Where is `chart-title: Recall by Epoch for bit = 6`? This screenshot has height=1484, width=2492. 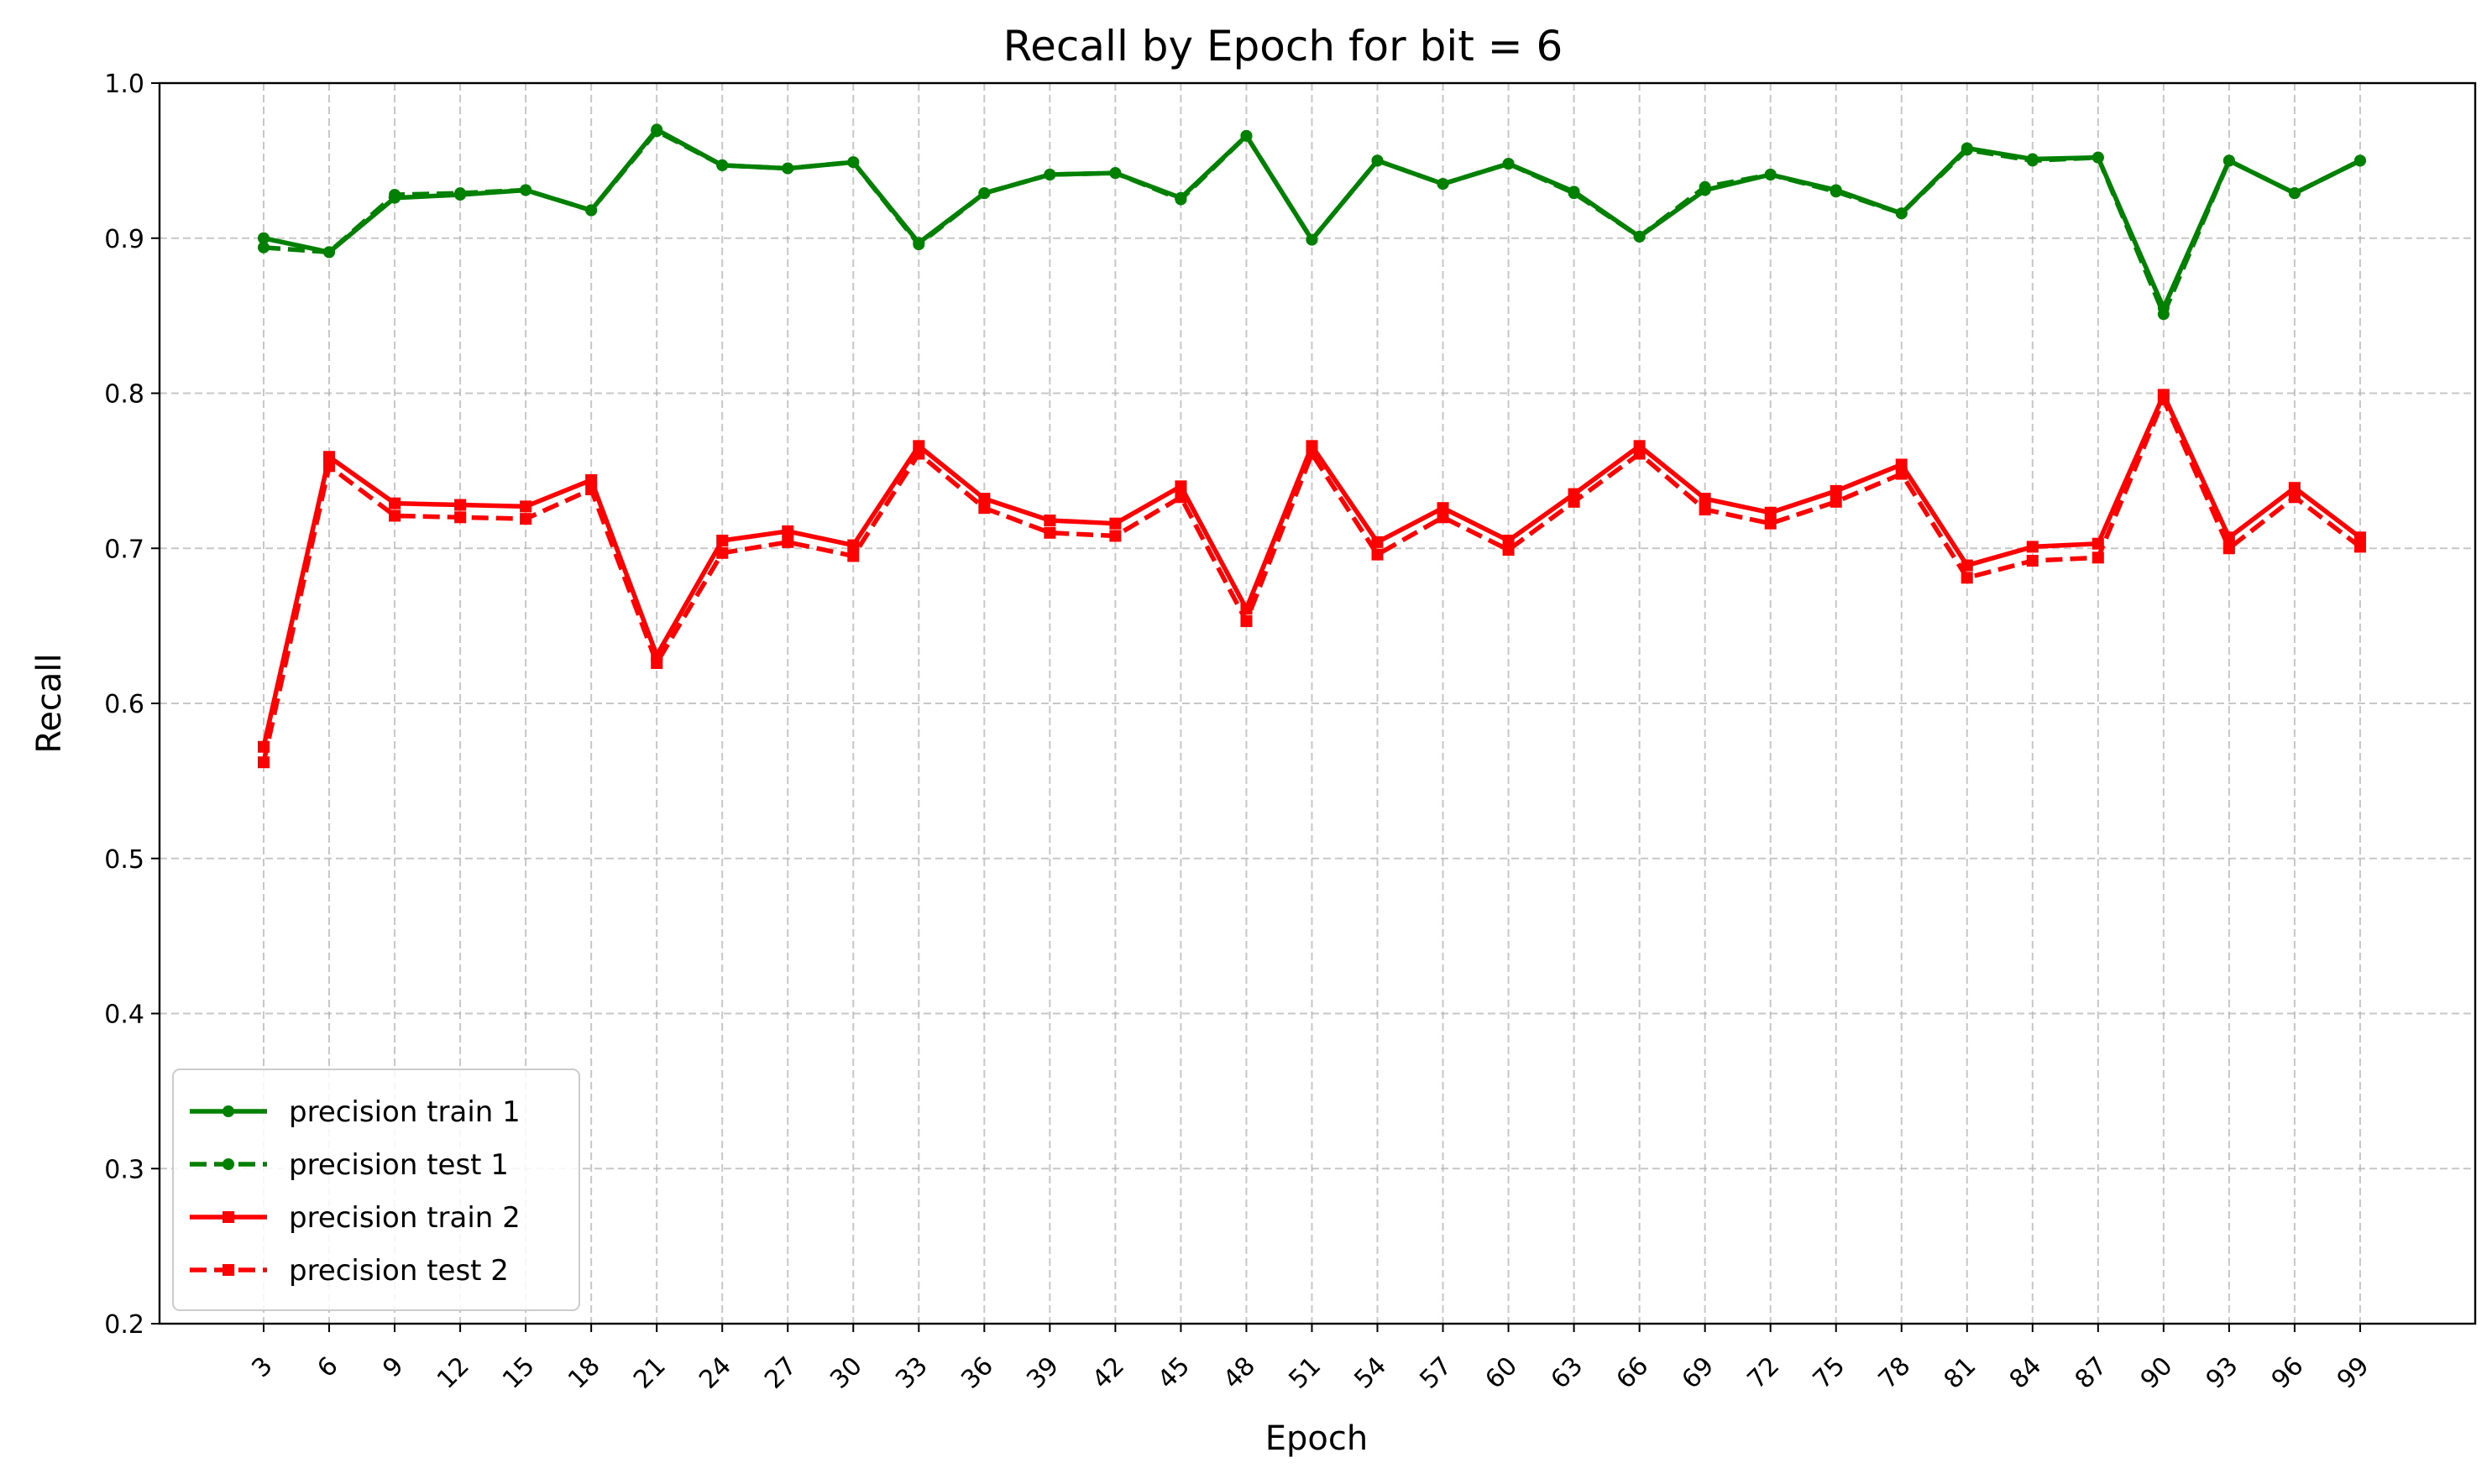
chart-title: Recall by Epoch for bit = 6 is located at coordinates (1283, 46).